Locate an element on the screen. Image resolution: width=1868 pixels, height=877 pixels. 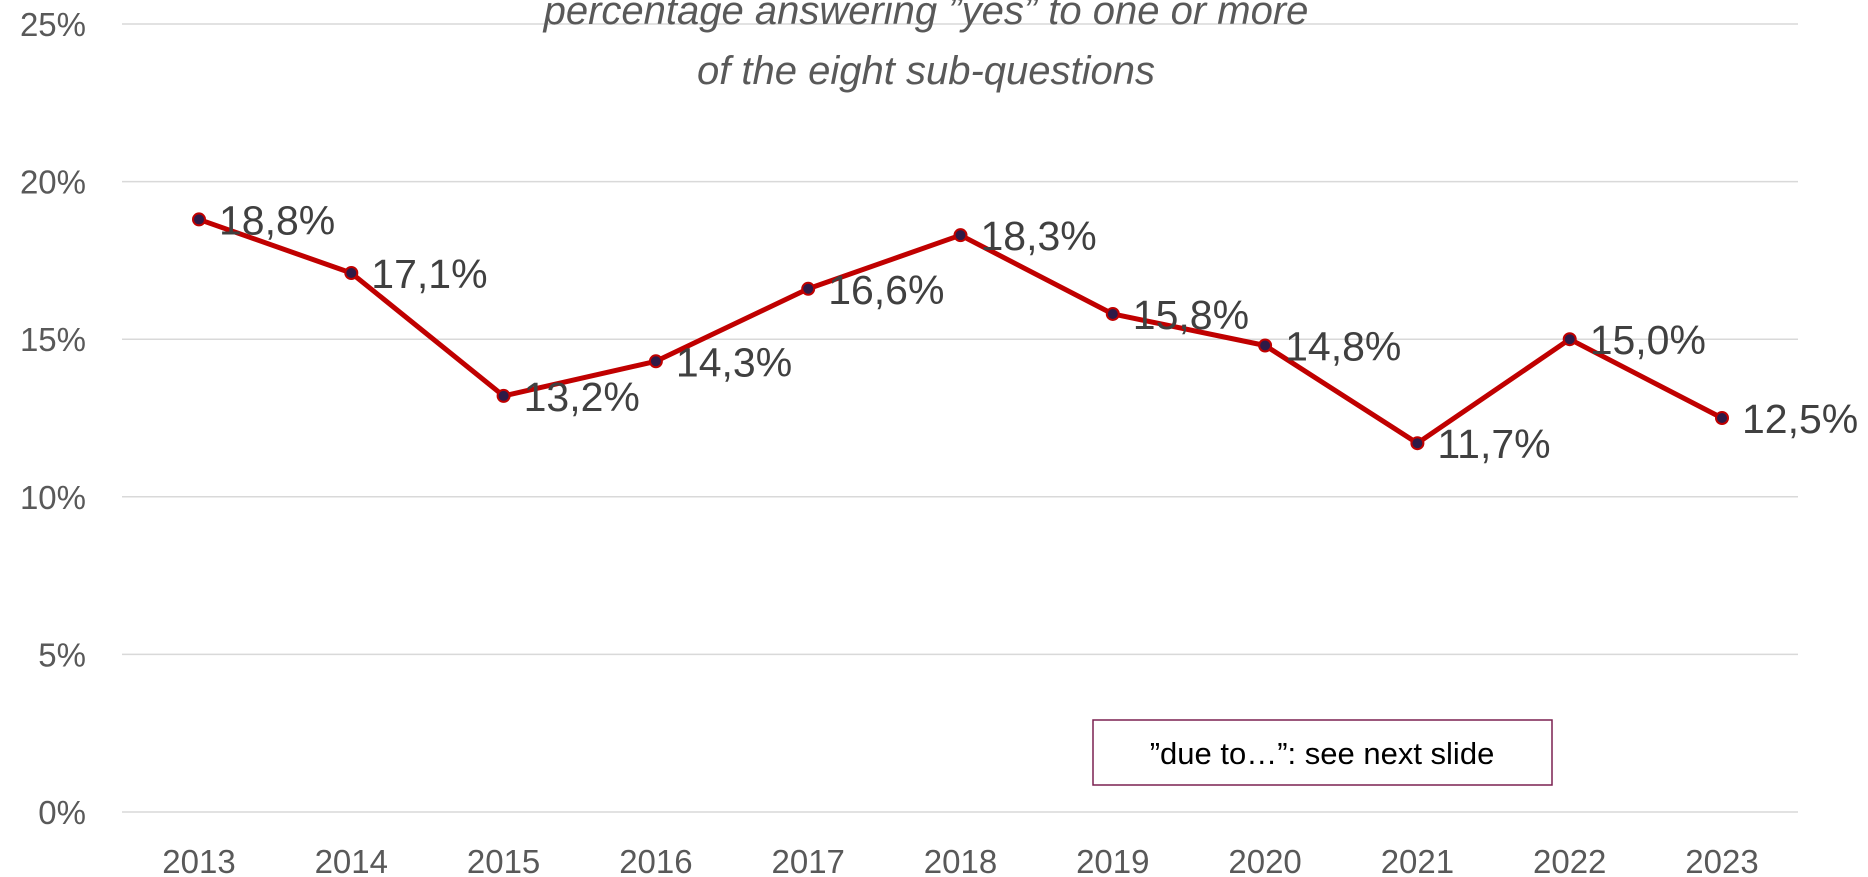
y-tick-label: 5% is located at coordinates (62, 654).